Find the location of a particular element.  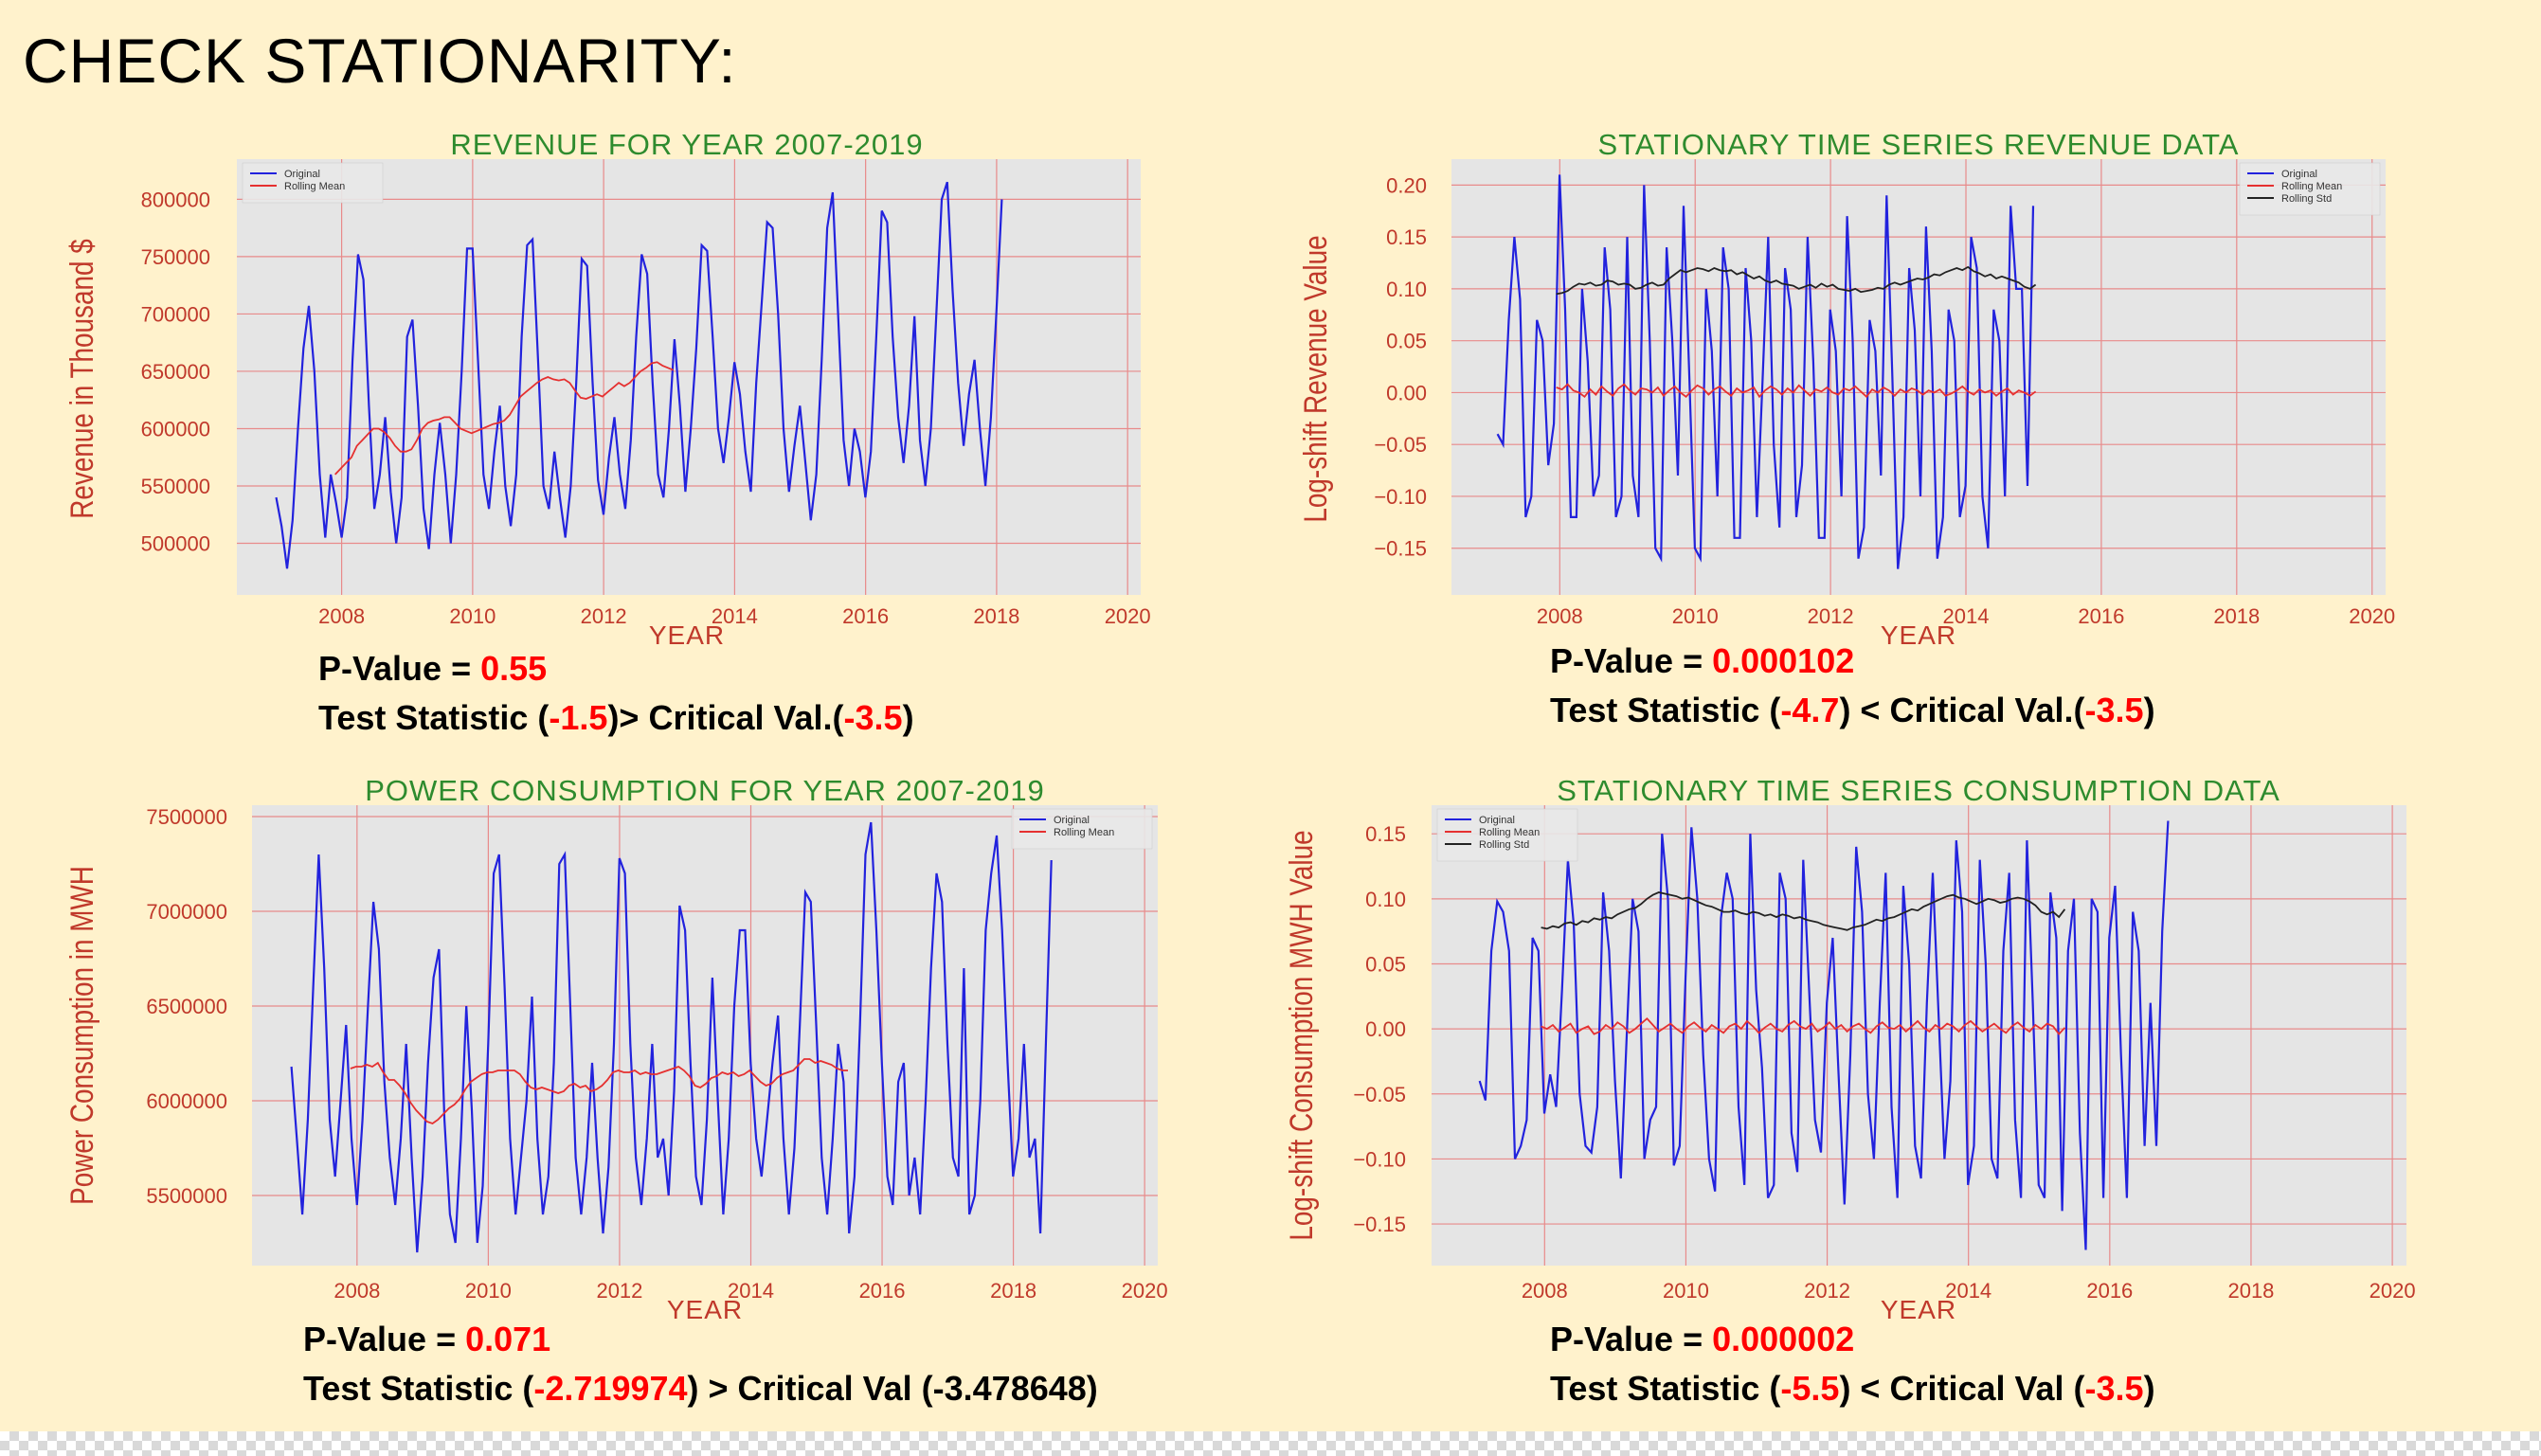

pvalue-value: 0.071 is located at coordinates (508, 1339).